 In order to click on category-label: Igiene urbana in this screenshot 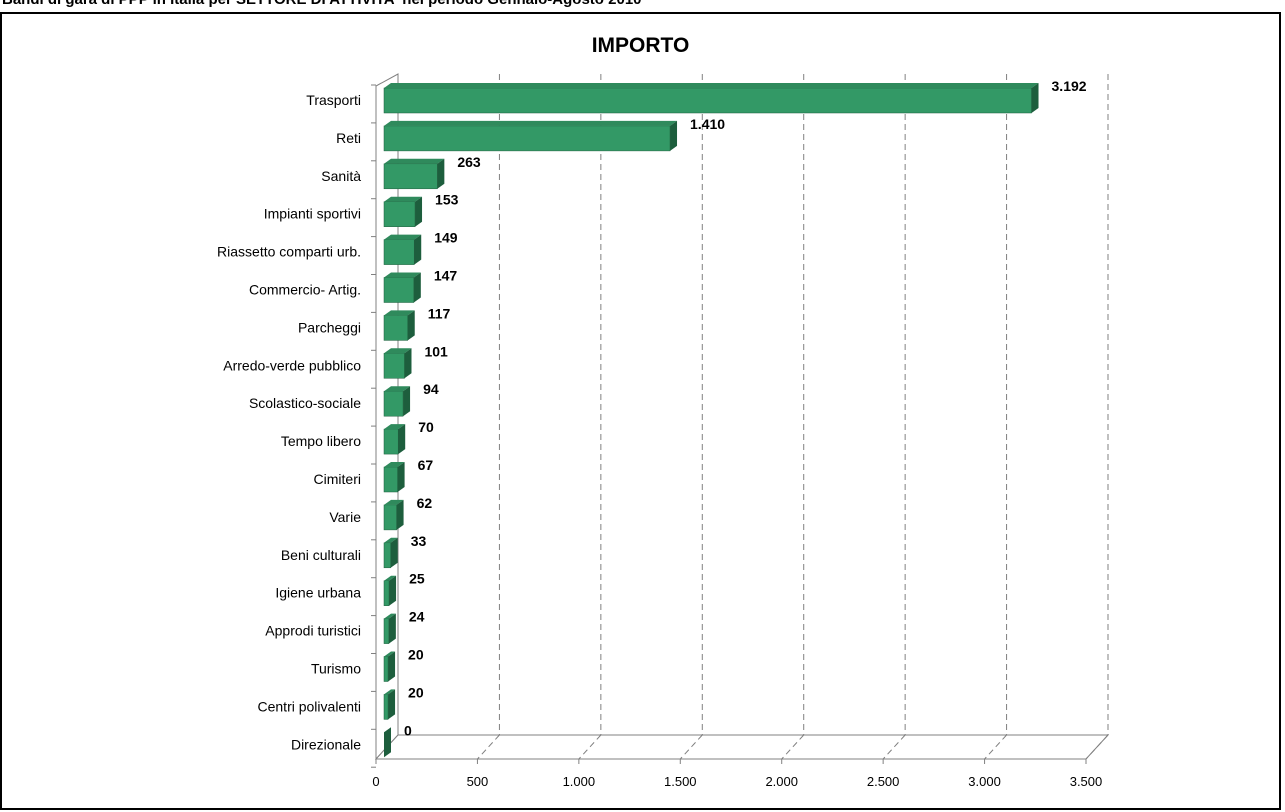, I will do `click(318, 593)`.